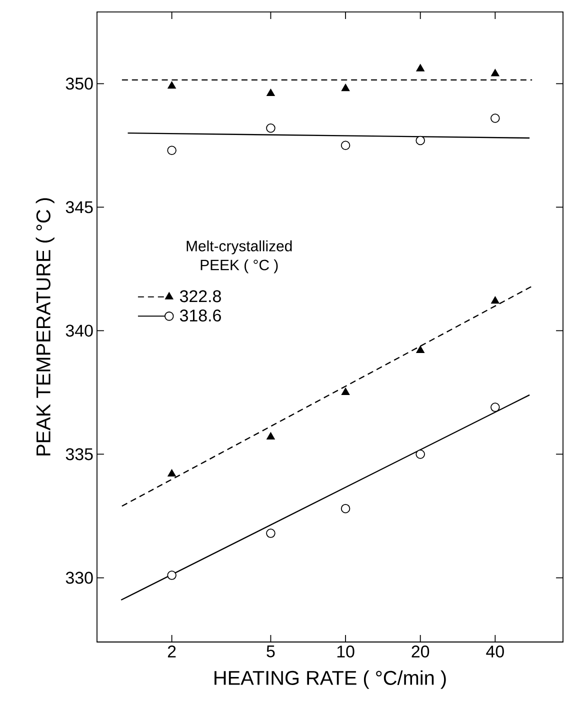 This screenshot has width=568, height=702. I want to click on x-tick-label: 5, so click(270, 652).